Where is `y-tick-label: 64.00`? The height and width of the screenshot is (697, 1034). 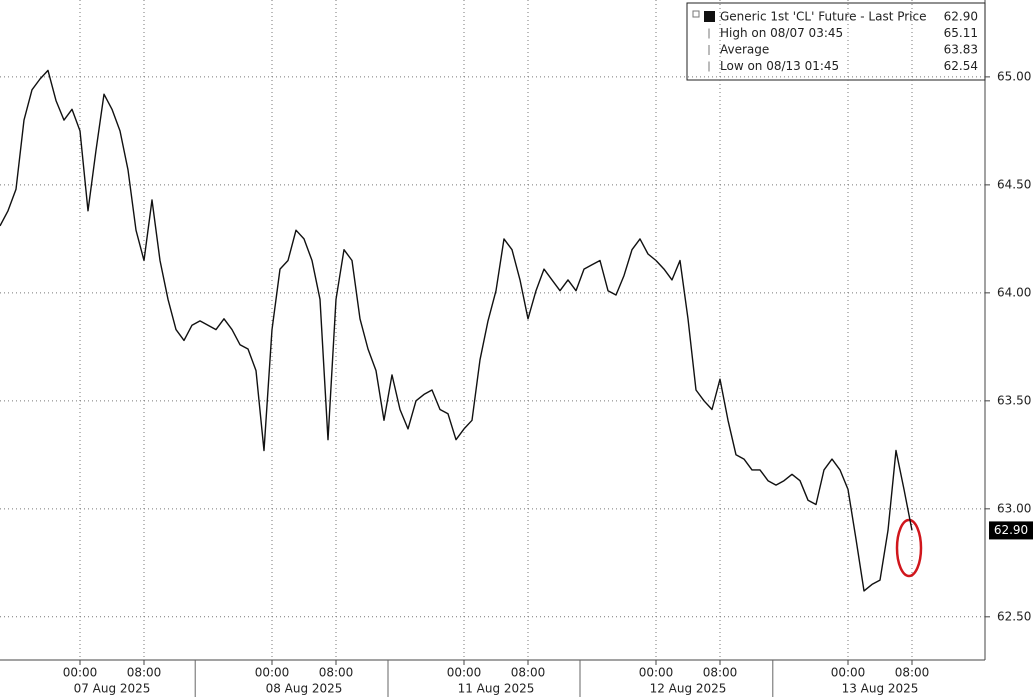 y-tick-label: 64.00 is located at coordinates (1014, 292).